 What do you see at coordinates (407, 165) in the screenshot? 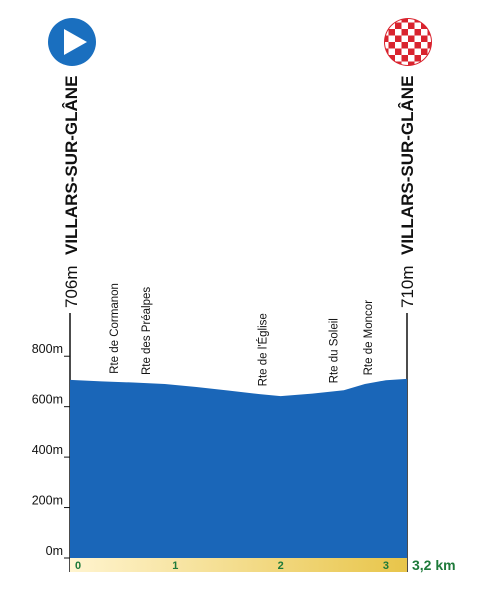
I see `finish-town: VILLARS-SUR-GLÂNE` at bounding box center [407, 165].